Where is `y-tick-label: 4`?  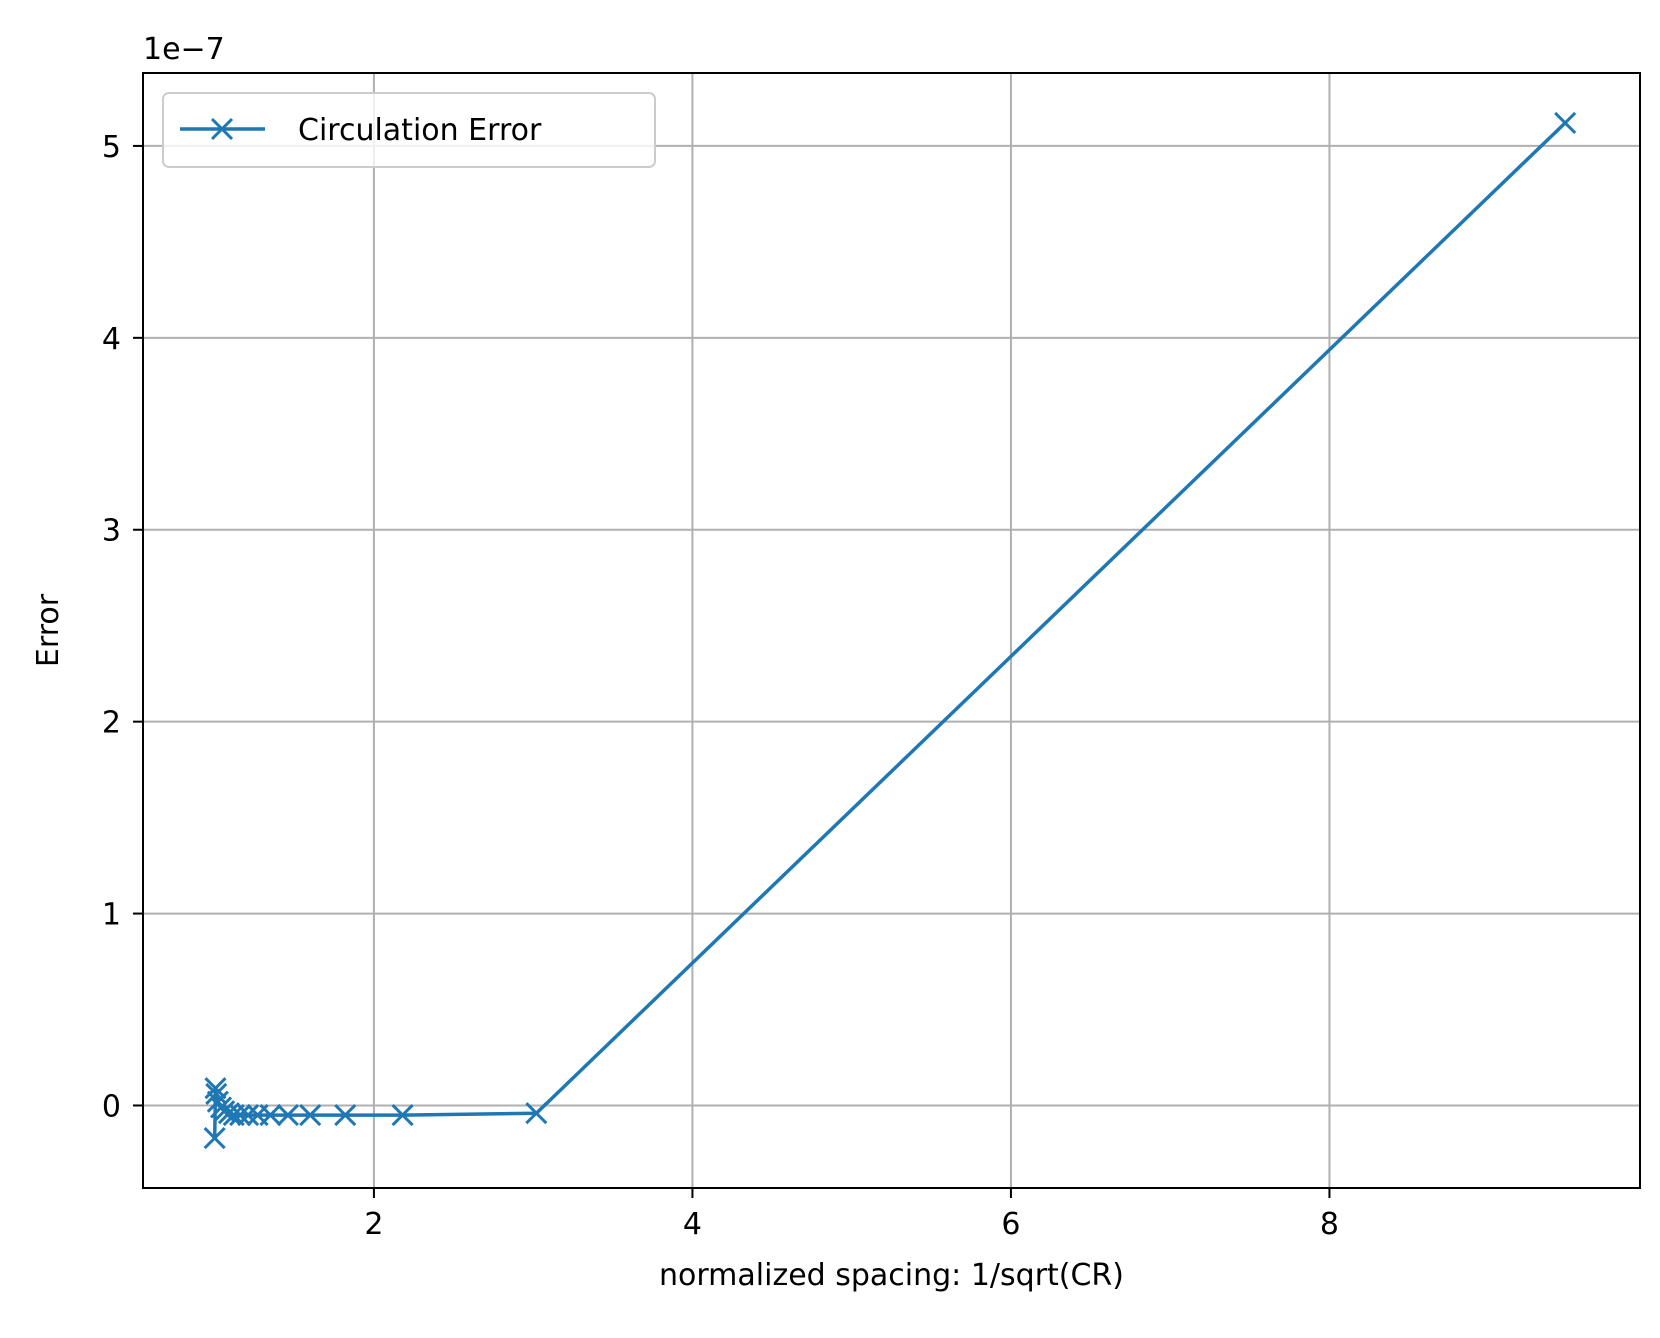 y-tick-label: 4 is located at coordinates (111, 339).